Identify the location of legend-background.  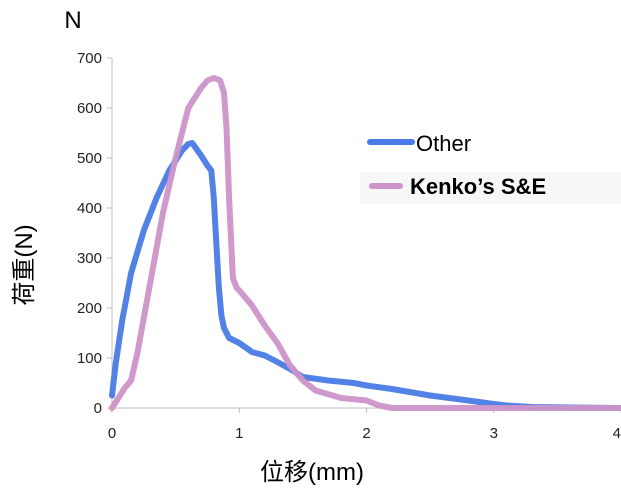
(490, 188).